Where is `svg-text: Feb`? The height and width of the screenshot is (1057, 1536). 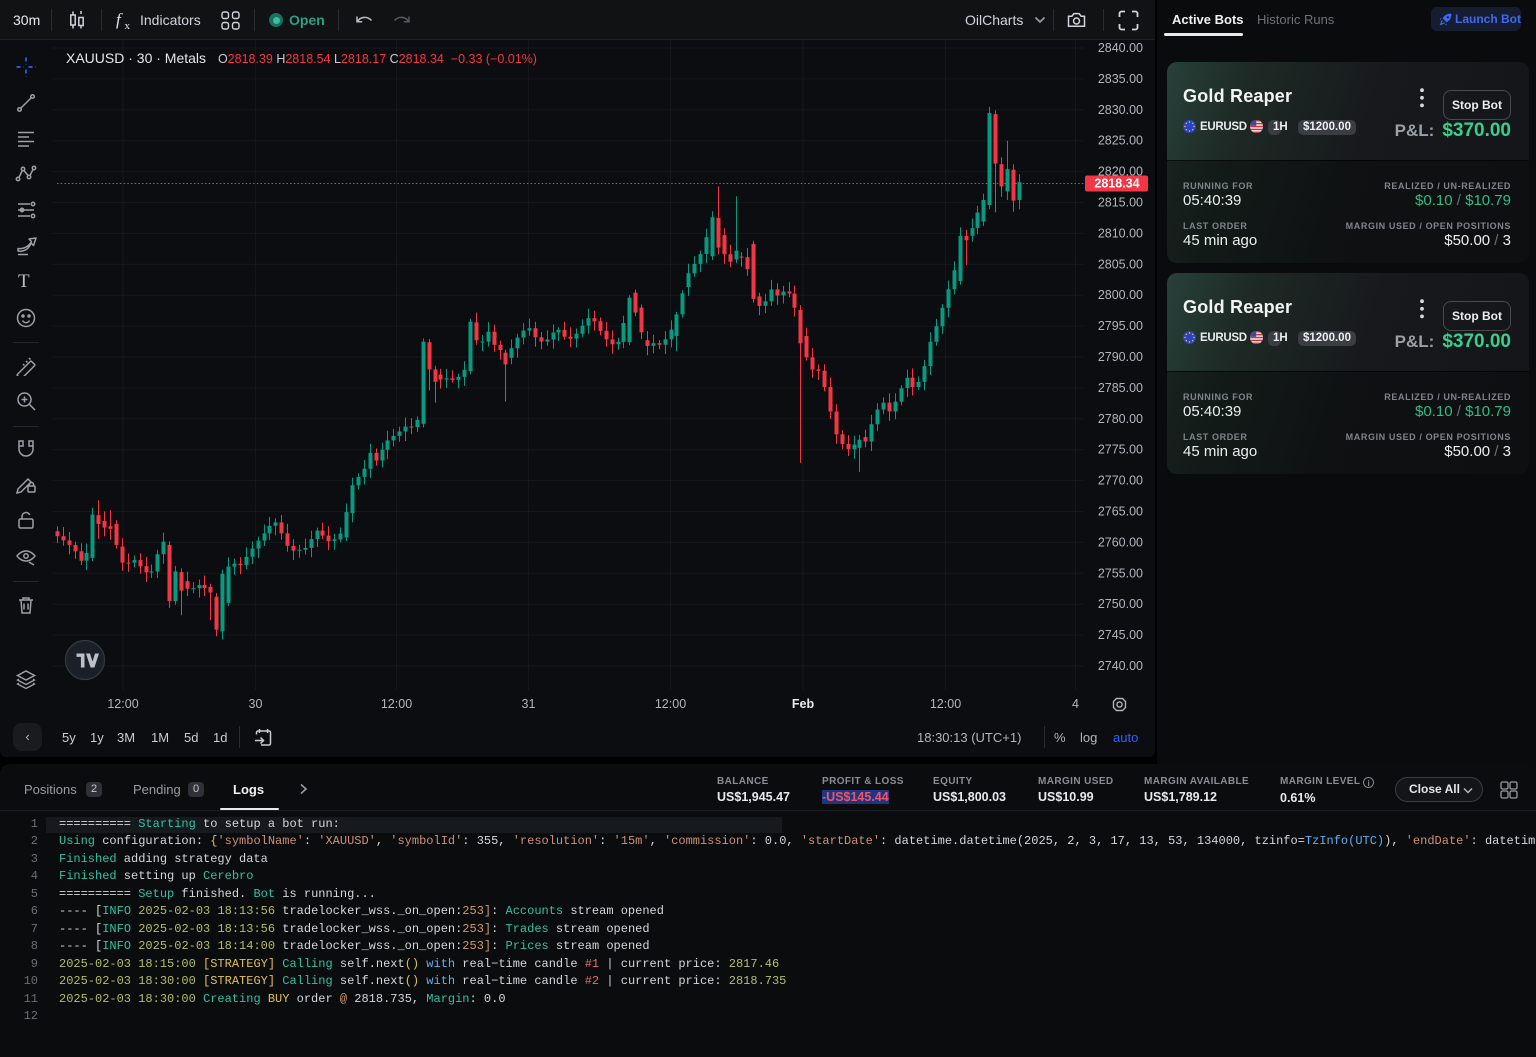
svg-text: Feb is located at coordinates (803, 704).